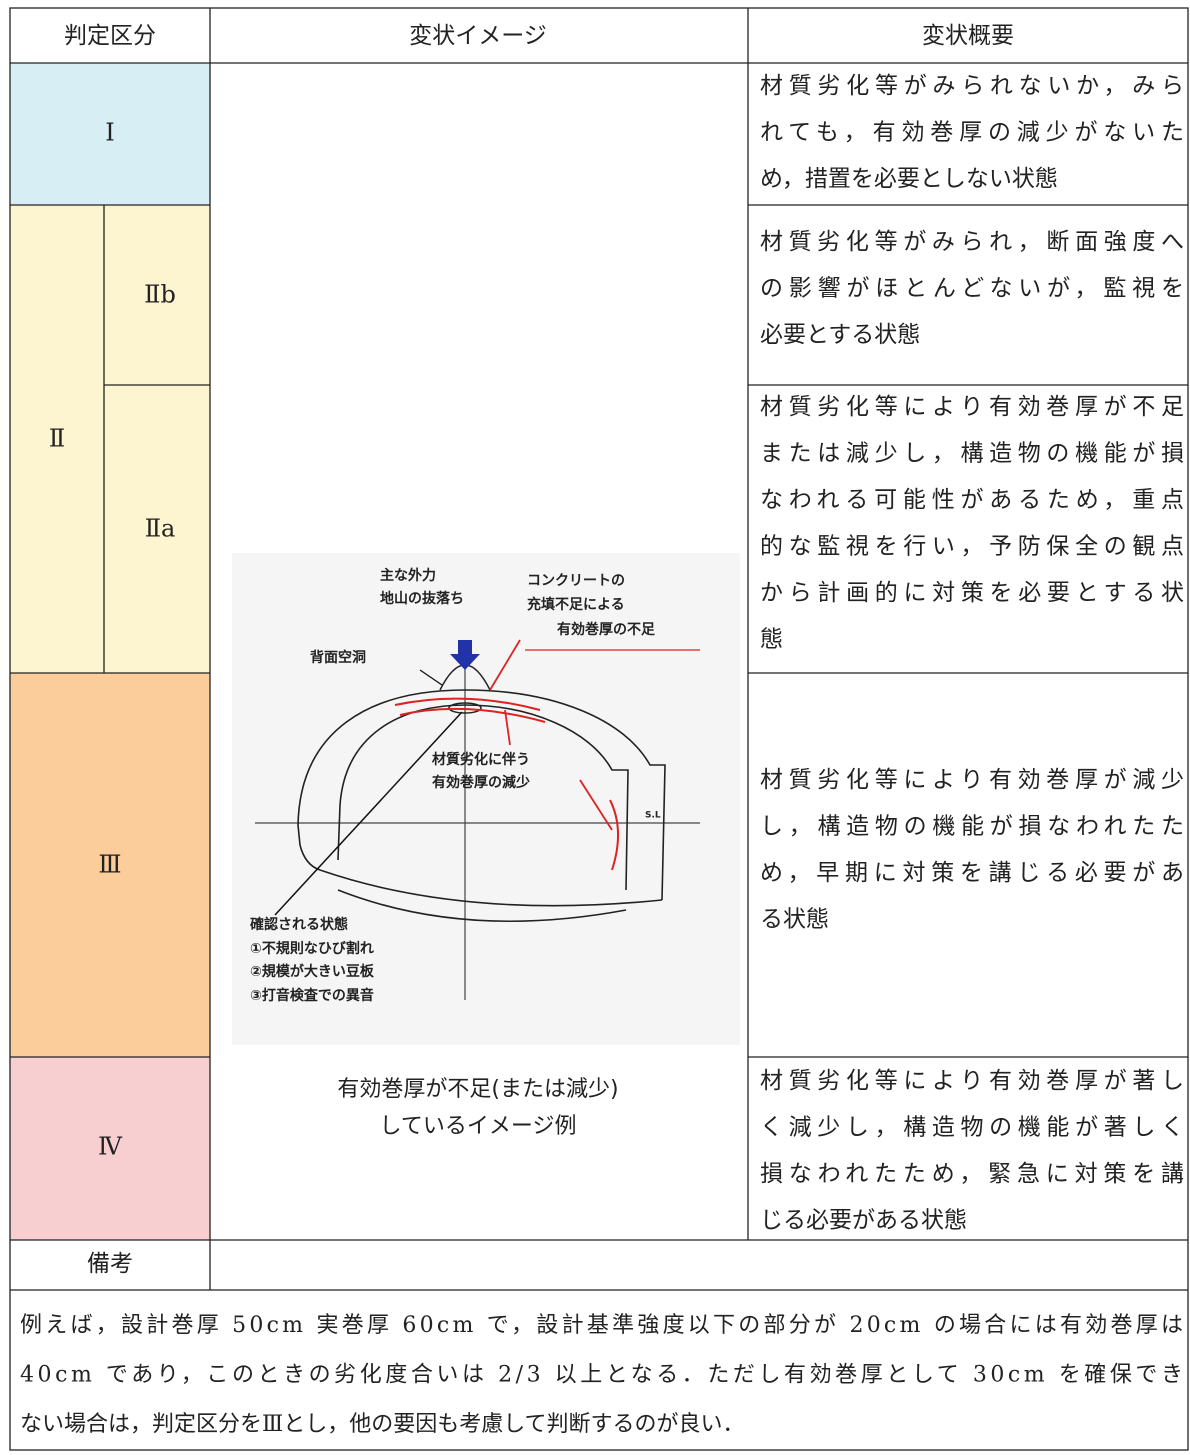  I want to click on diagram-label: 背面空洞, so click(338, 657).